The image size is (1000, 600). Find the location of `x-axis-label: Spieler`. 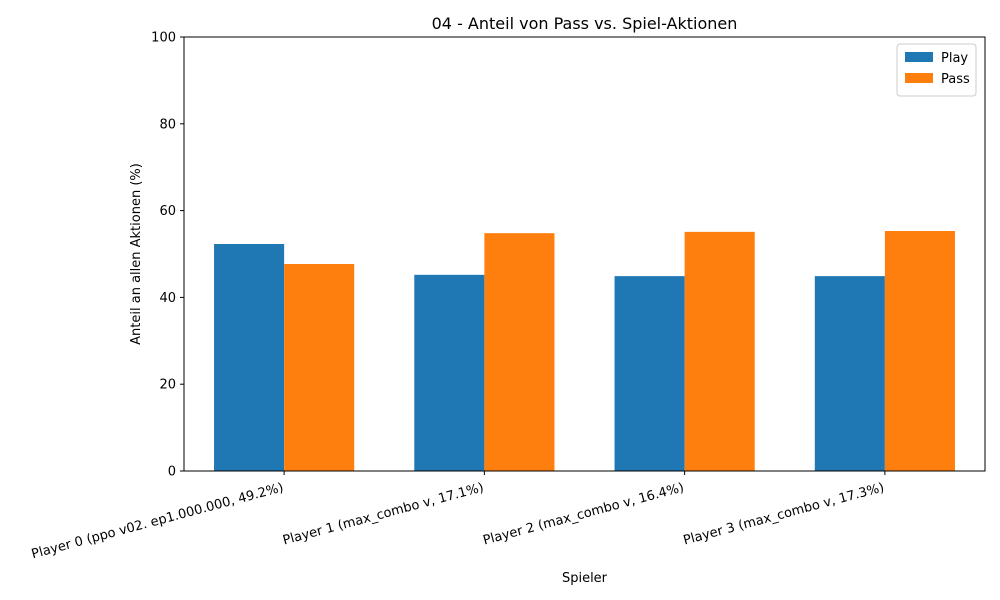

x-axis-label: Spieler is located at coordinates (585, 578).